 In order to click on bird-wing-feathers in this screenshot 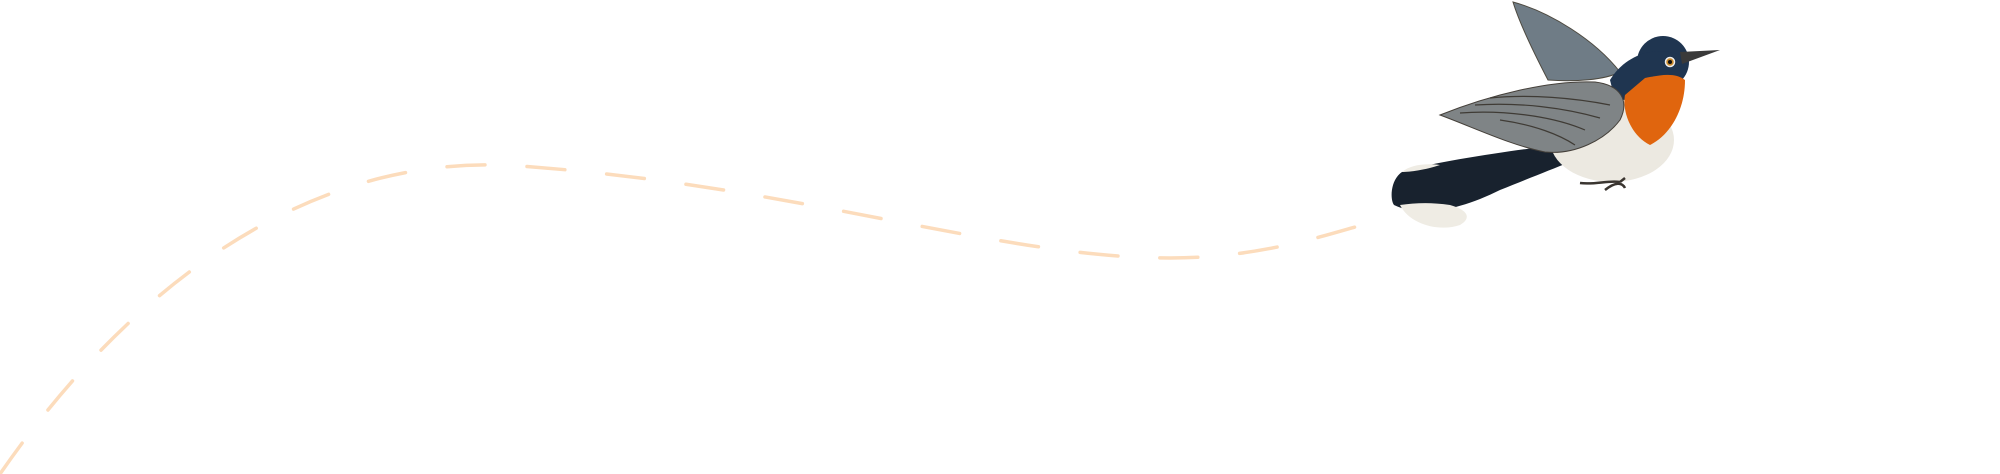, I will do `click(1535, 120)`.